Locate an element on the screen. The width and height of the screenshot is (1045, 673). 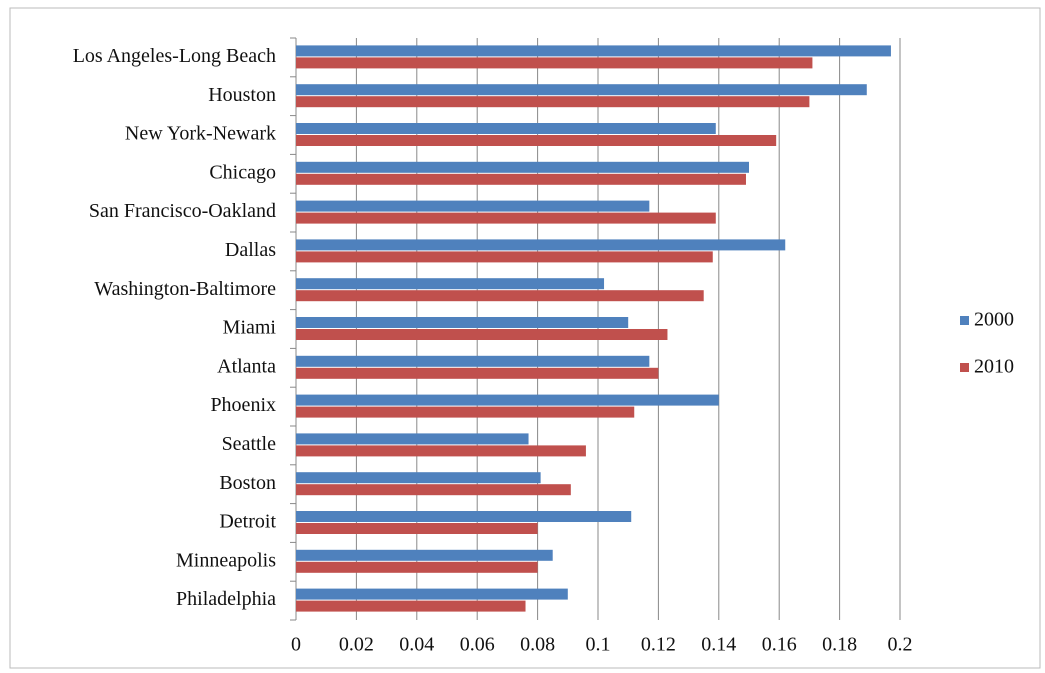
y-tick-label: Detroit is located at coordinates (247, 522).